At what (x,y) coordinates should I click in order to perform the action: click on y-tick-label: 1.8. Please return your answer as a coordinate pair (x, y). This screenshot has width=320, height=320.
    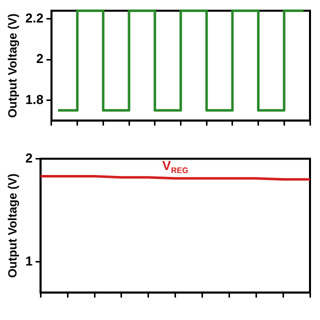
    Looking at the image, I should click on (34, 99).